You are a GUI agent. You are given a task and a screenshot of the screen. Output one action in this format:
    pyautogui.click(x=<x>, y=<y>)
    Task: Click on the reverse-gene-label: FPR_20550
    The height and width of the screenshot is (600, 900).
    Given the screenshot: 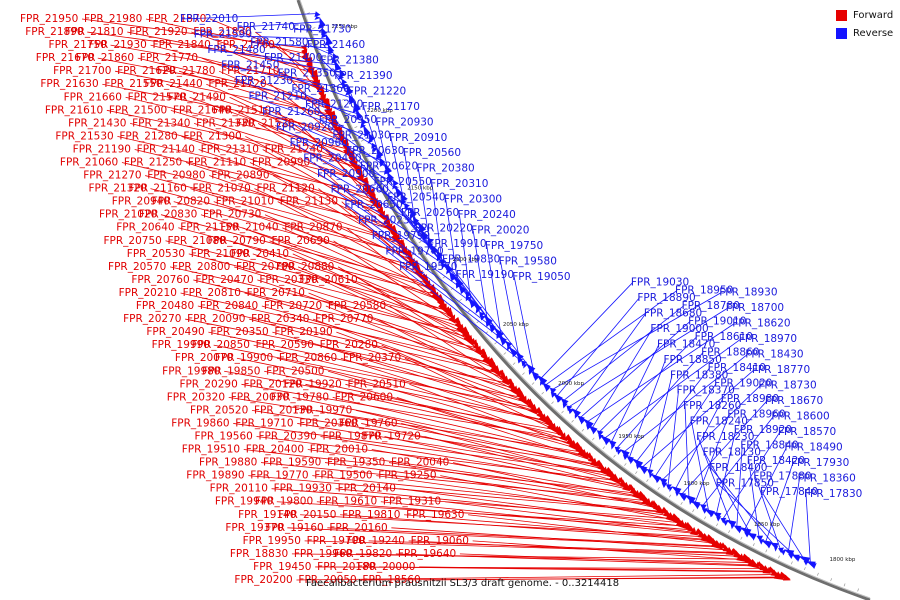 What is the action you would take?
    pyautogui.click(x=403, y=182)
    